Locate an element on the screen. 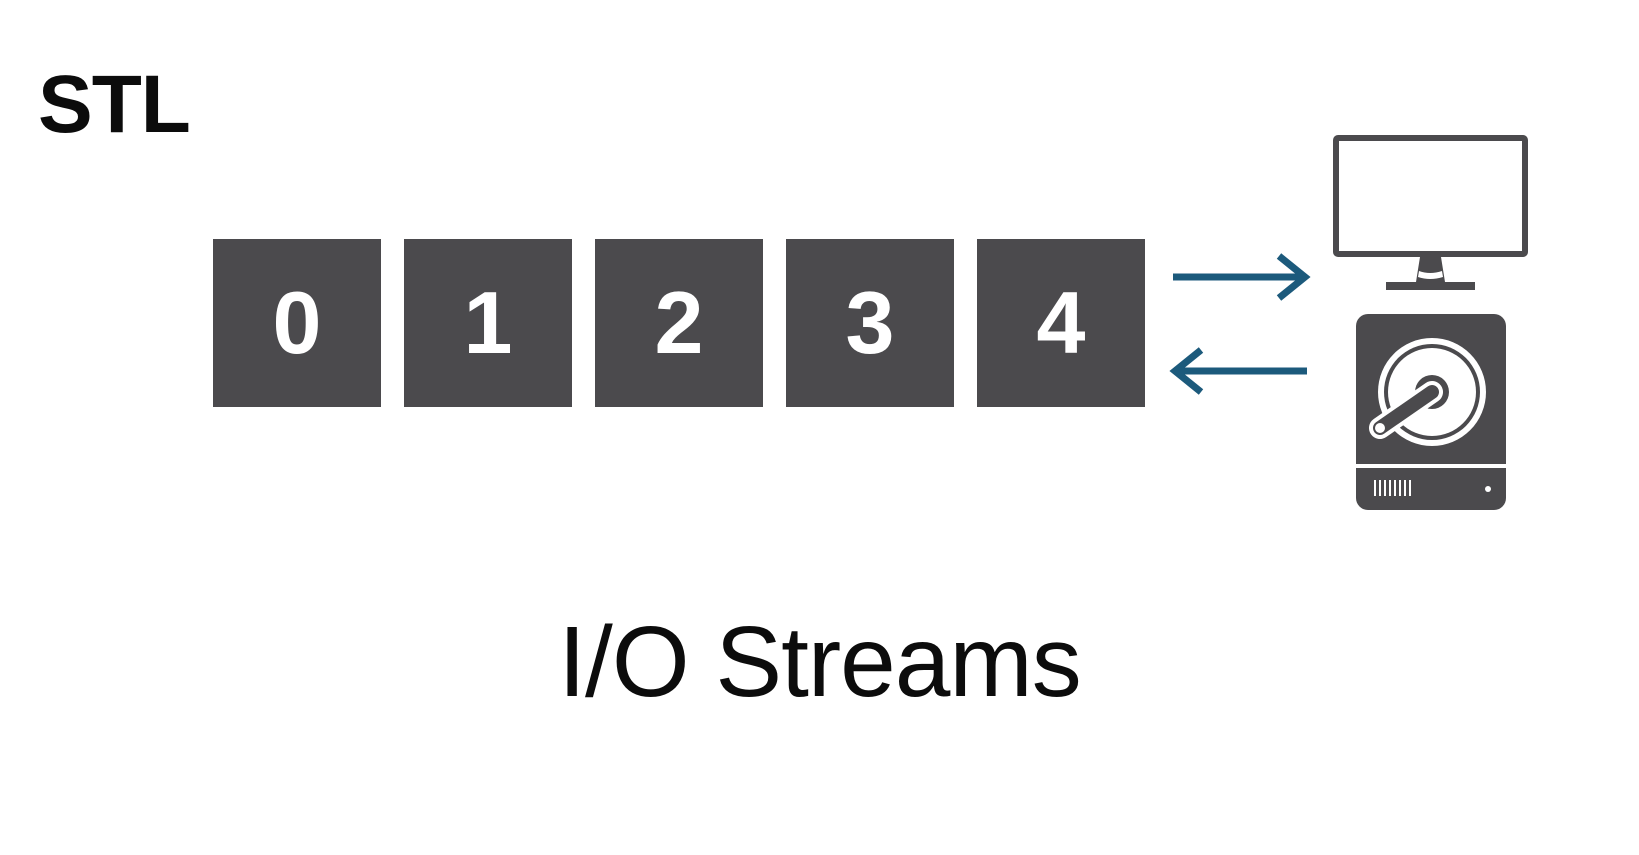  array-cells: 0 1 2 3 4 is located at coordinates (679, 323).